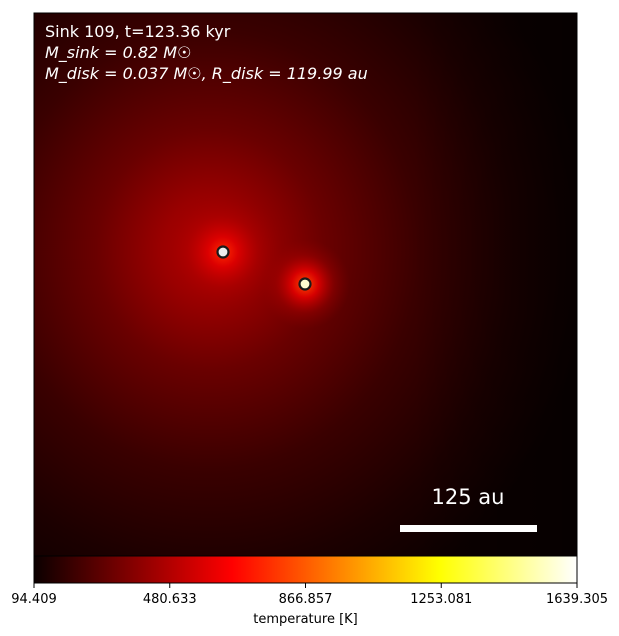  I want to click on colorbar-tick-label: 1639.305, so click(577, 599).